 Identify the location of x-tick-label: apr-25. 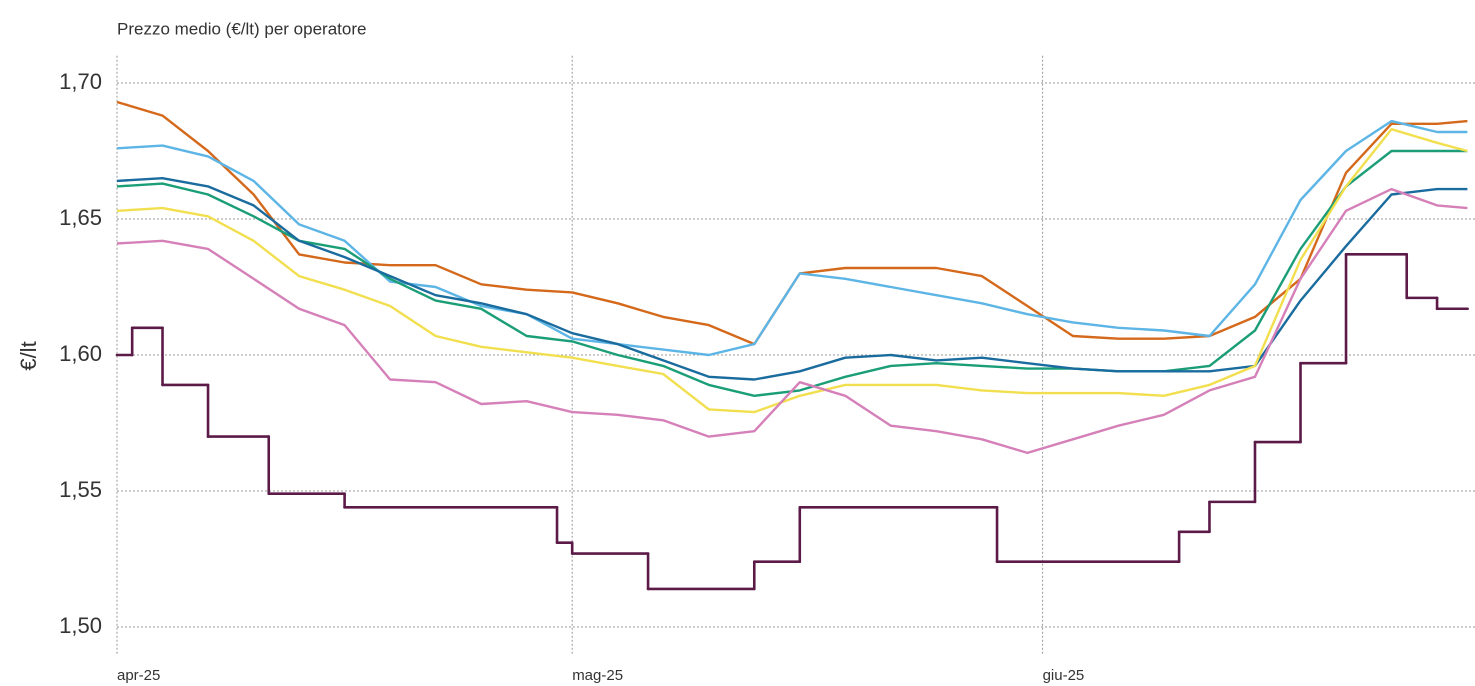
(138, 675).